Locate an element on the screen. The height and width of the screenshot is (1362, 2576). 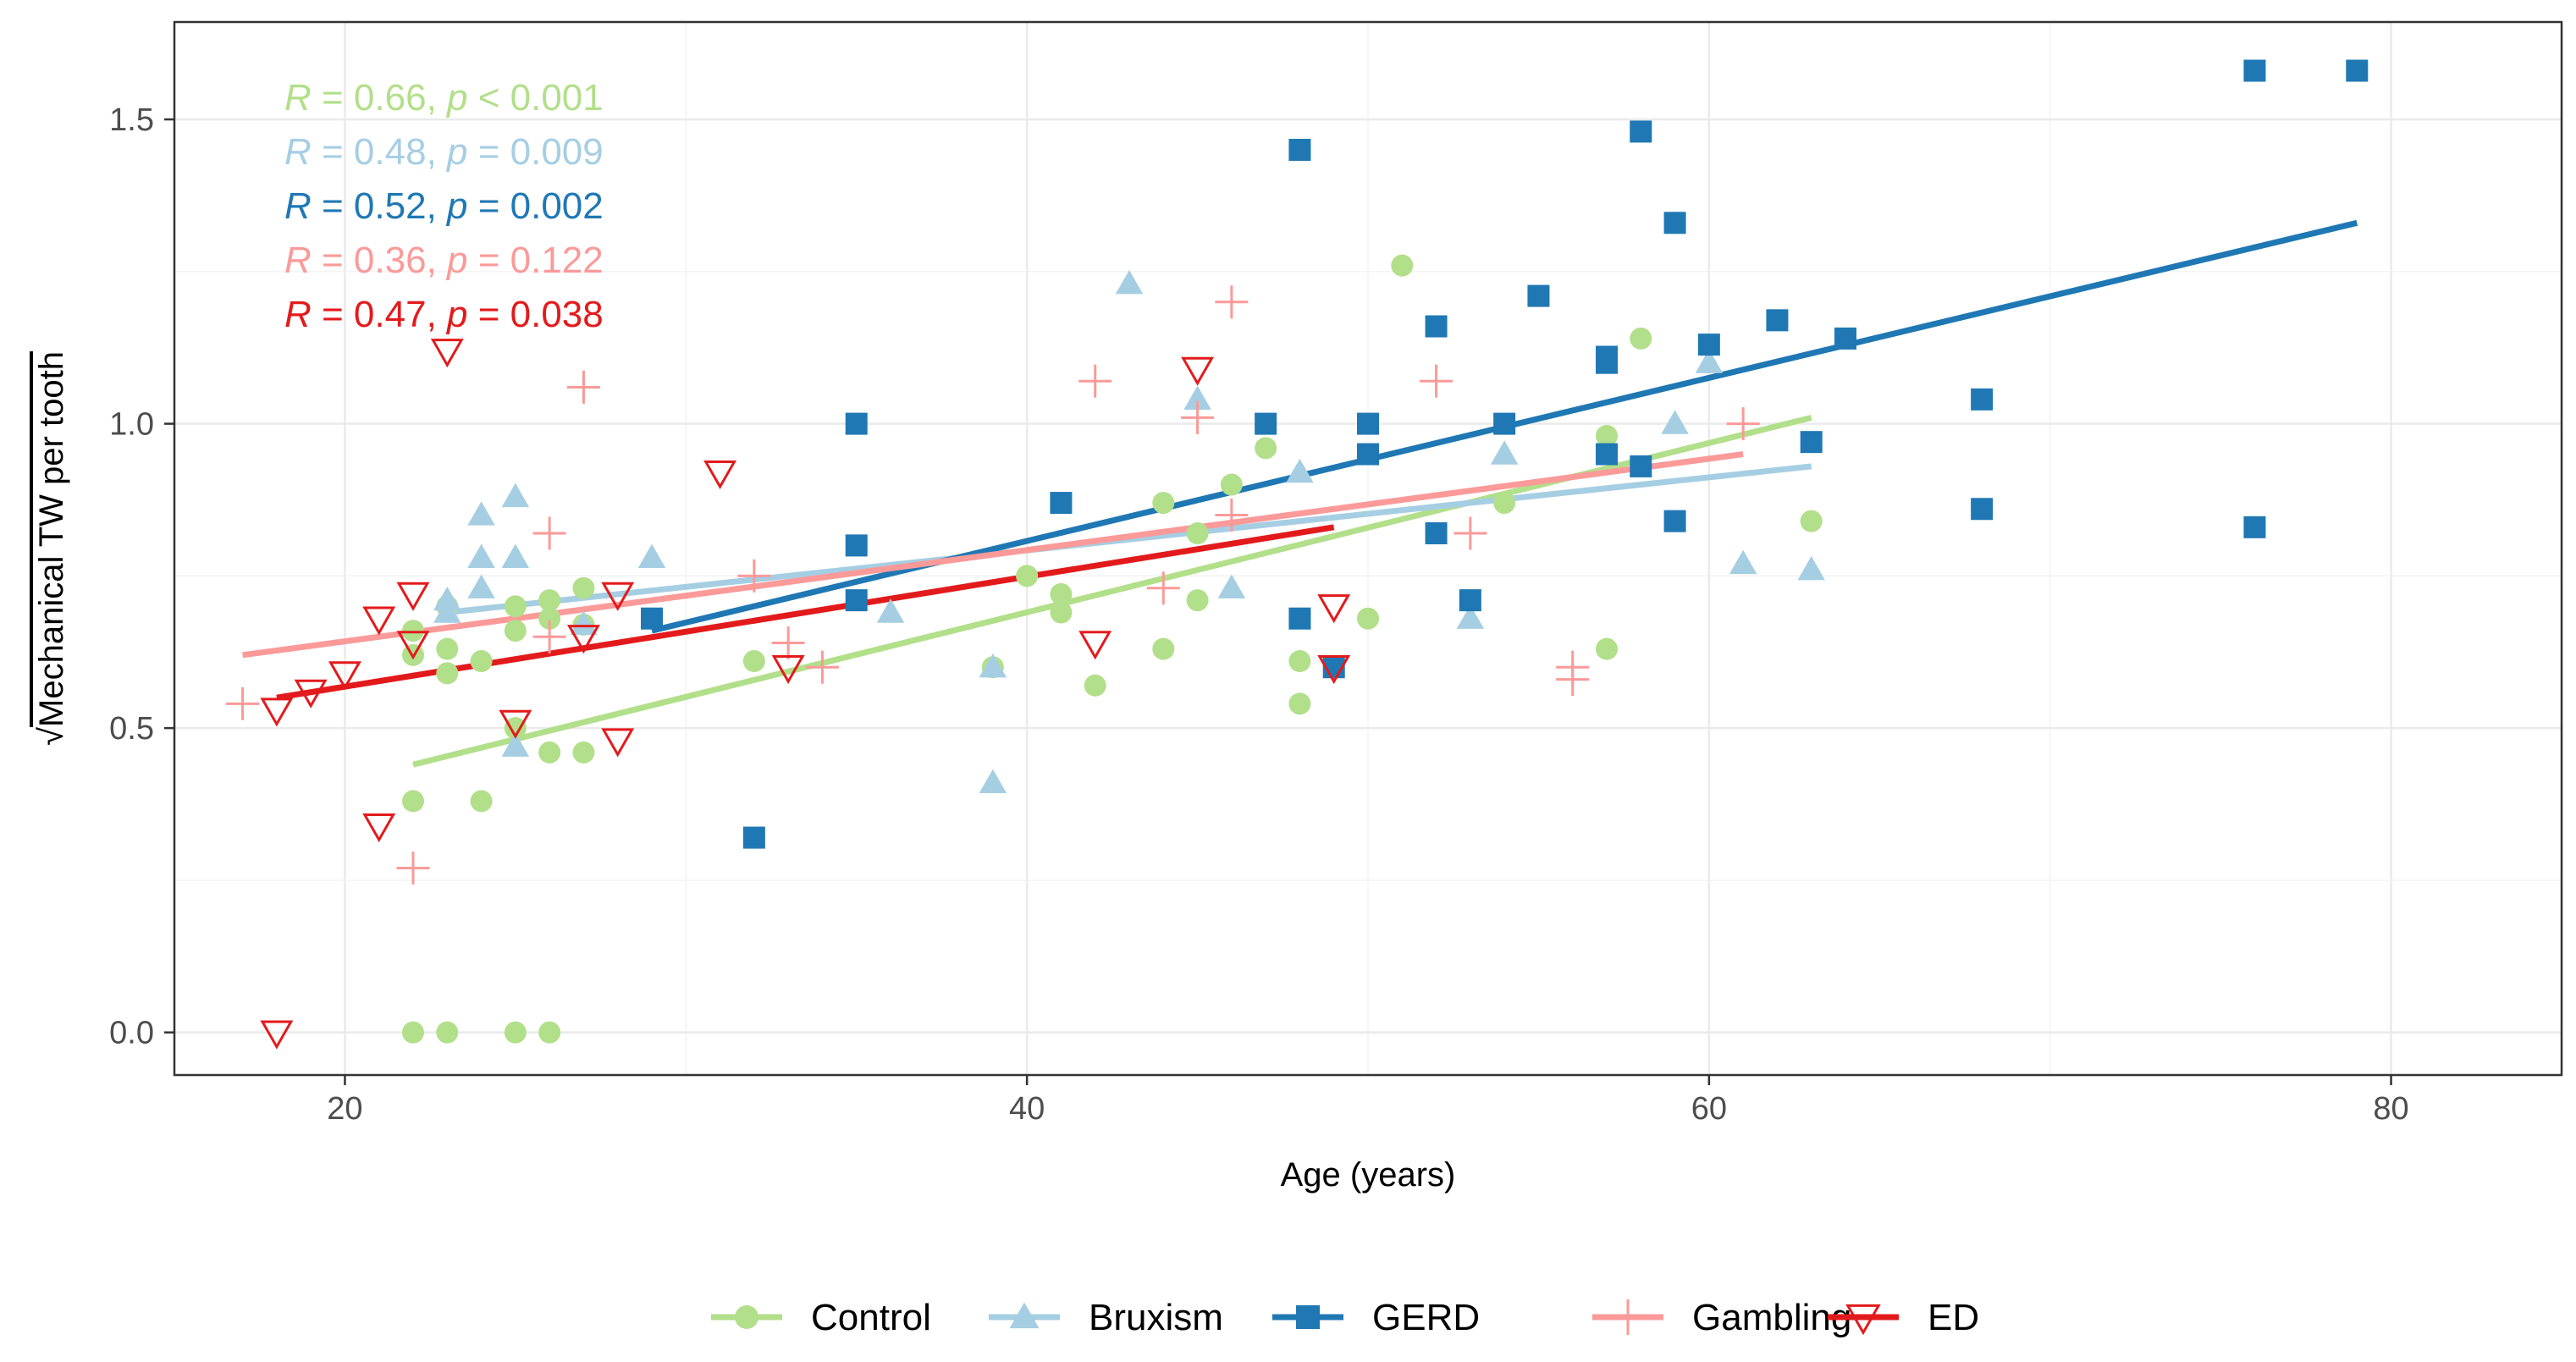
x-tick-label: 80 is located at coordinates (2390, 1109).